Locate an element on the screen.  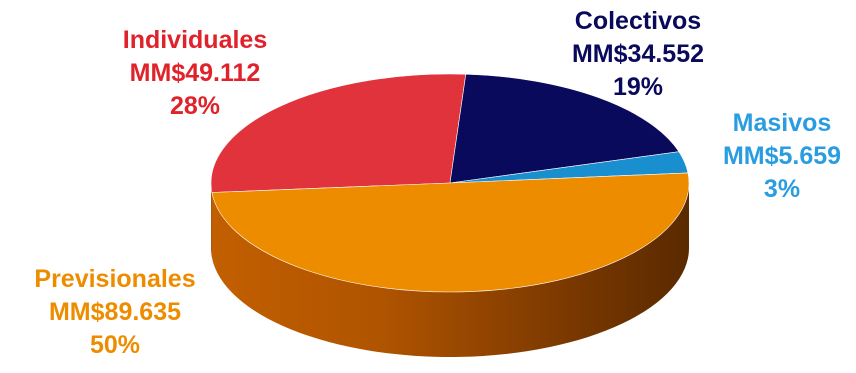
pie-side-wall is located at coordinates (211, 220).